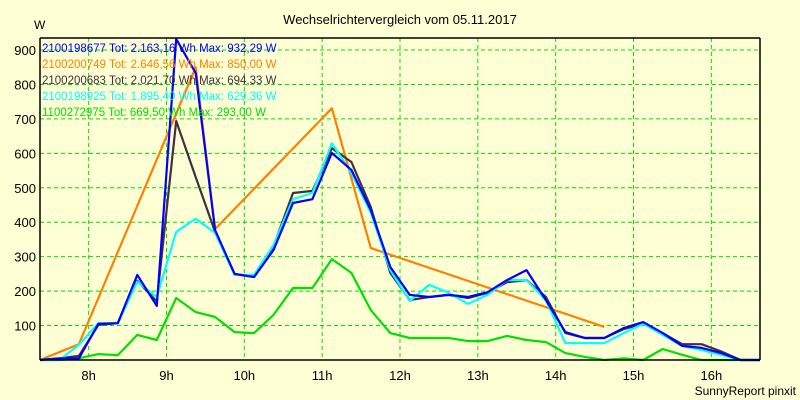 The width and height of the screenshot is (800, 400). Describe the element at coordinates (40, 25) in the screenshot. I see `y-axis-label: W` at that location.